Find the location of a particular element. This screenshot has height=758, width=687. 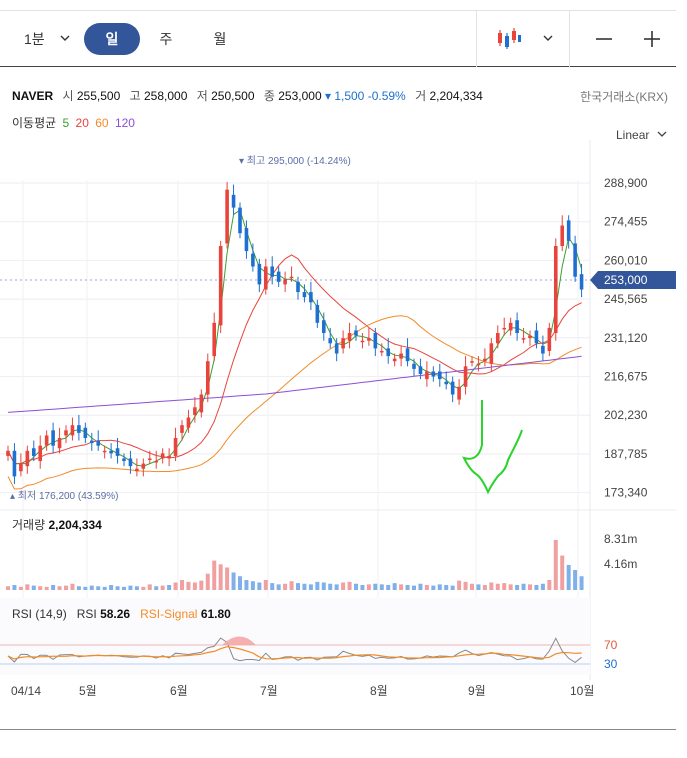

moving-average-legend: 이동평균 5 20 60 120 is located at coordinates (73, 122).